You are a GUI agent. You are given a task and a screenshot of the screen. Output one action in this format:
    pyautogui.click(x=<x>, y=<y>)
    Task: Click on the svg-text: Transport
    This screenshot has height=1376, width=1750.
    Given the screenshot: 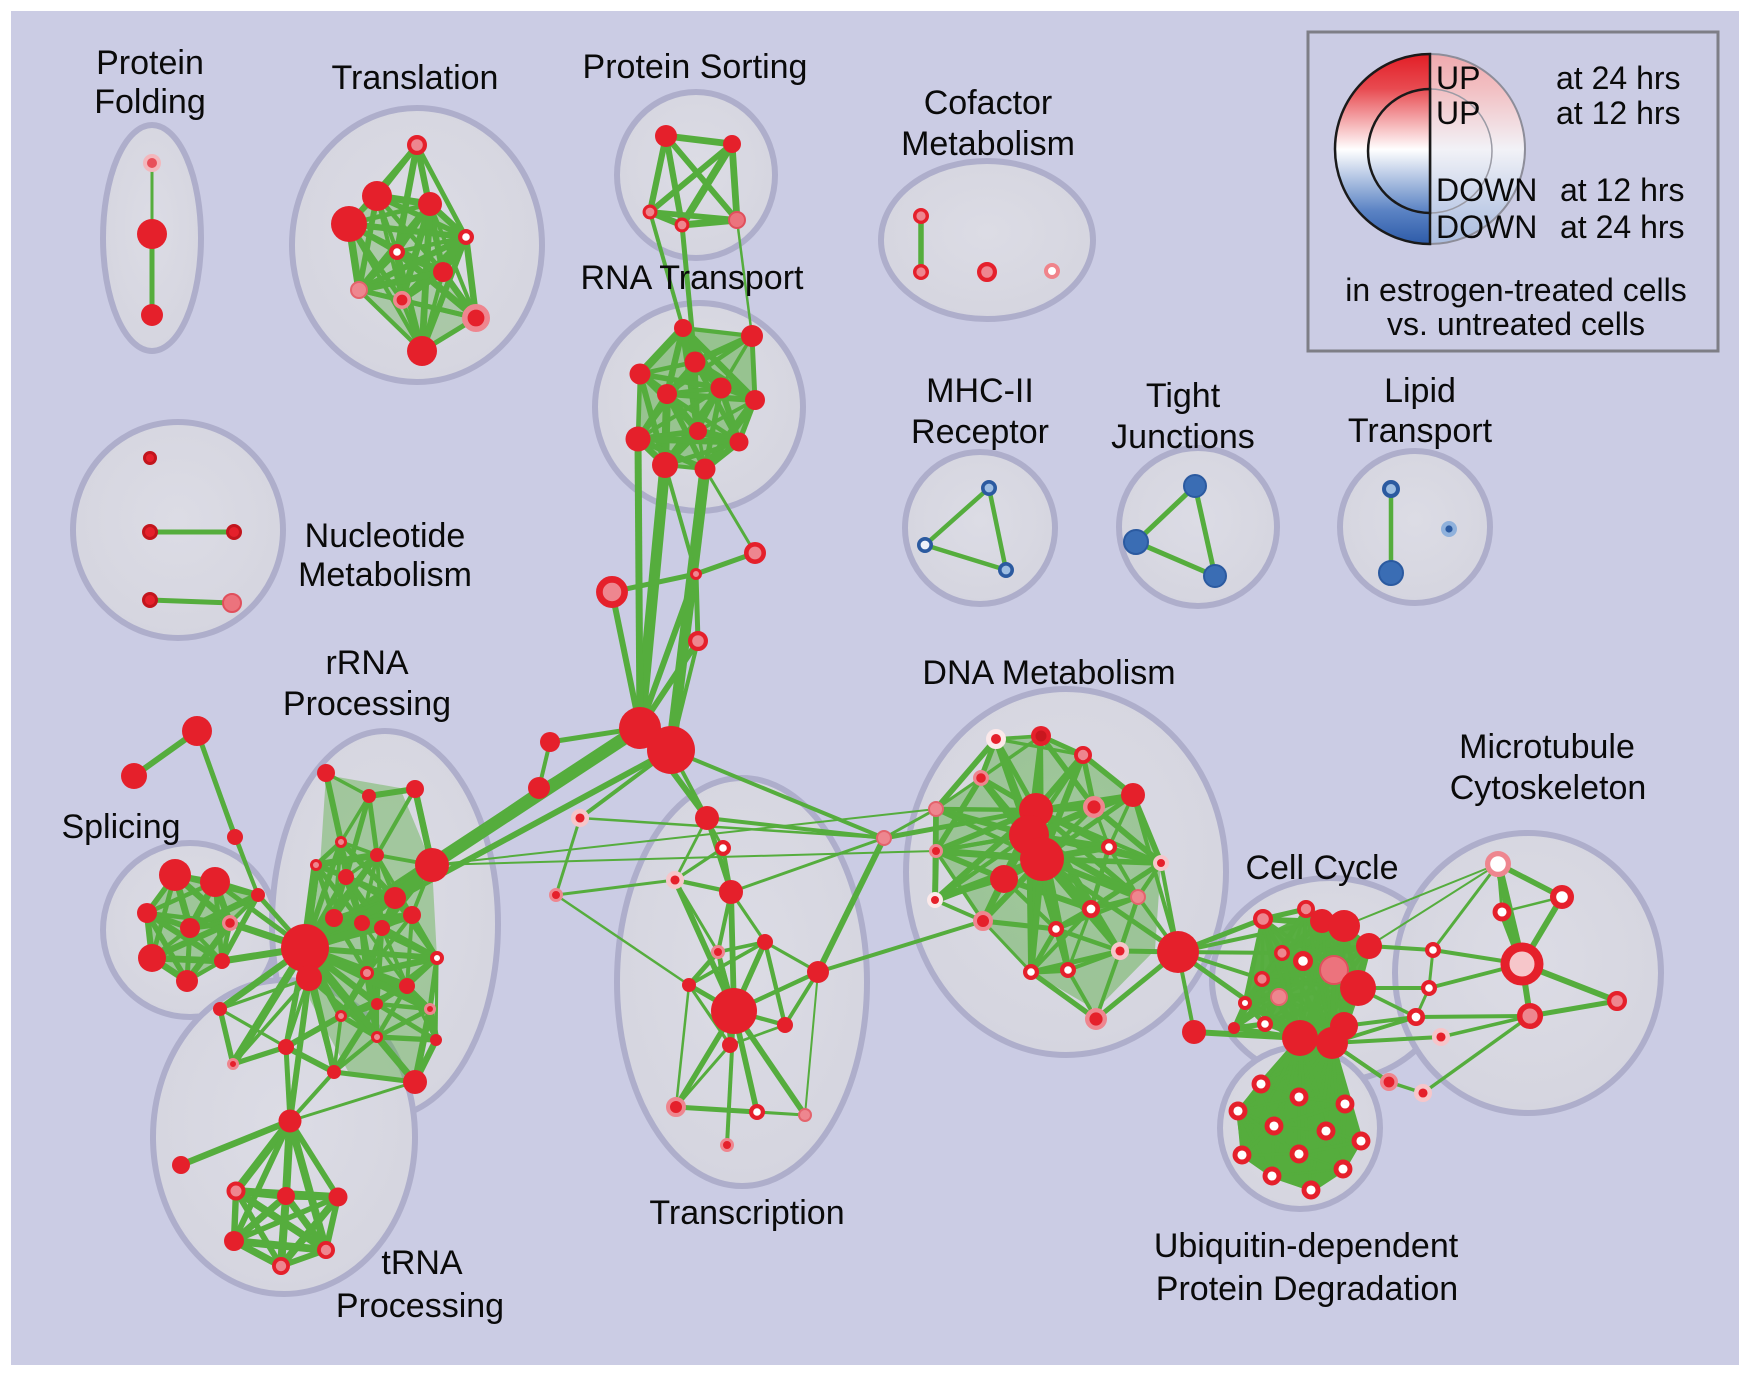 What is the action you would take?
    pyautogui.click(x=1420, y=431)
    